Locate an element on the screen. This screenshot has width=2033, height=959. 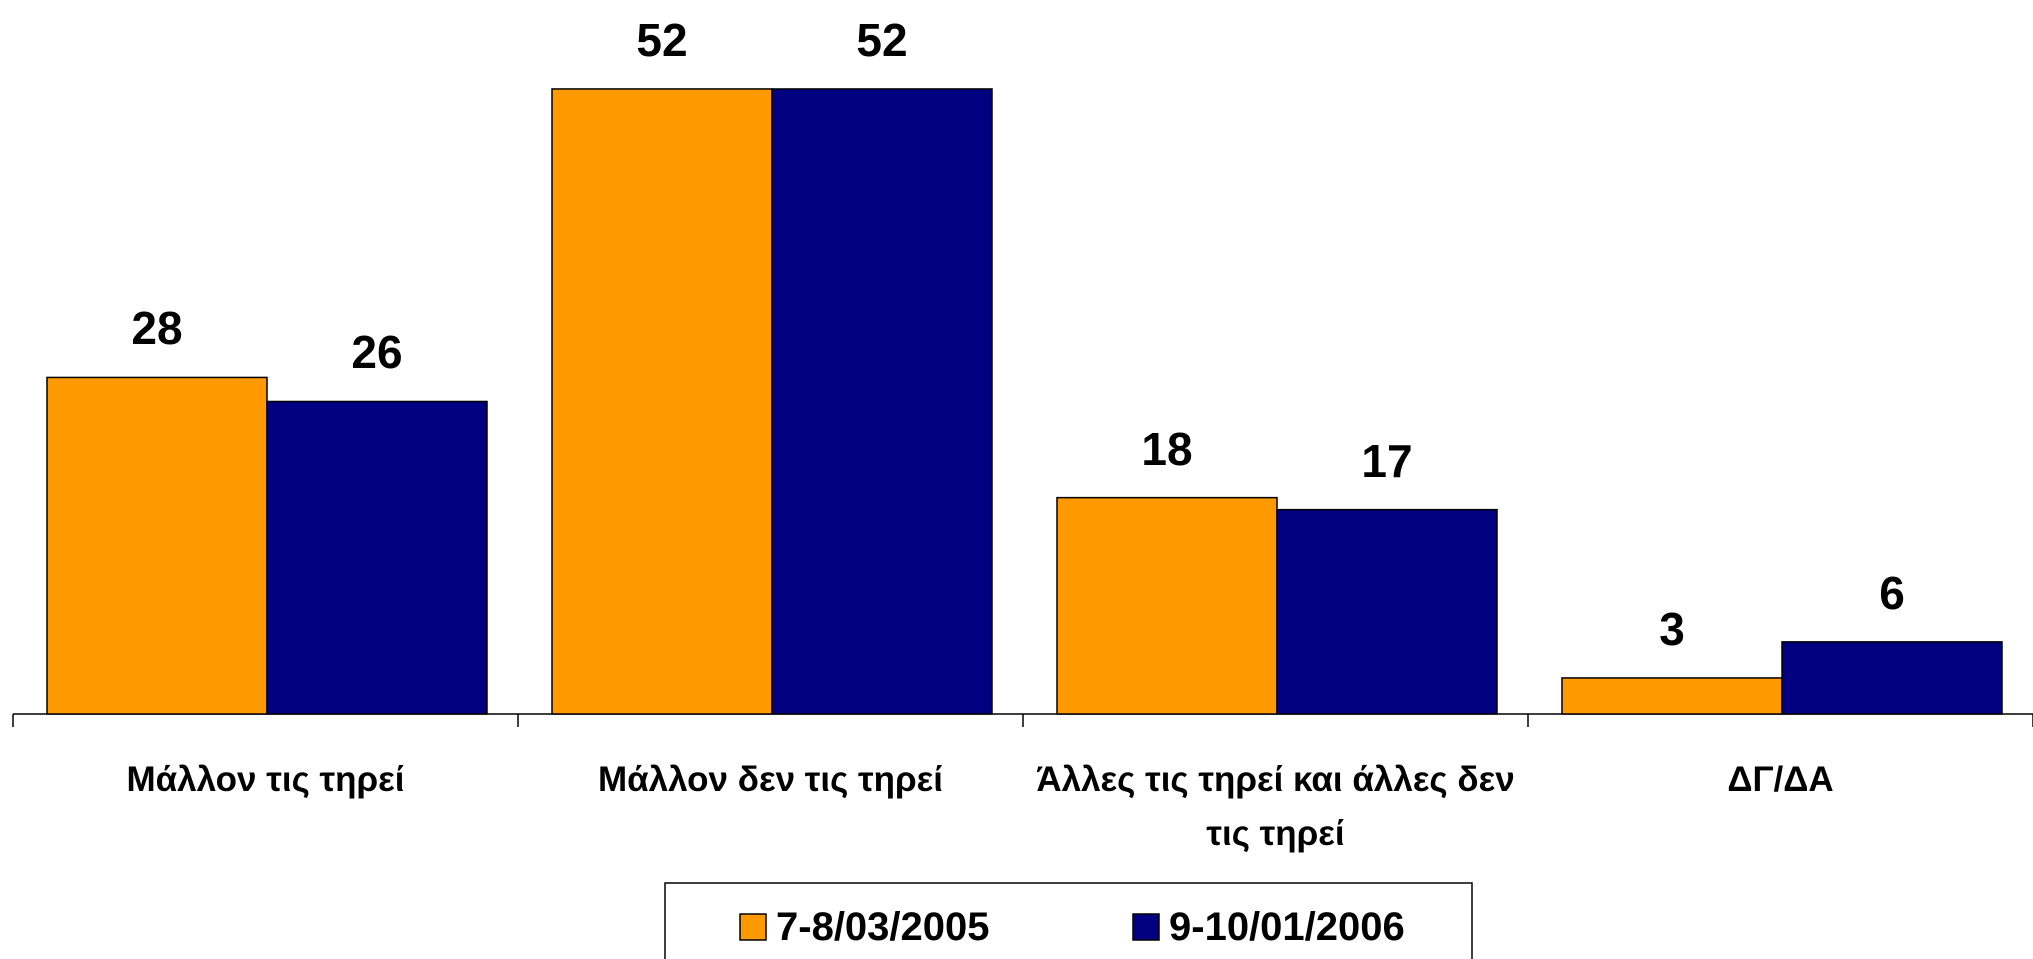
x-tick-label: Μάλλον τις τηρεί is located at coordinates (265, 779).